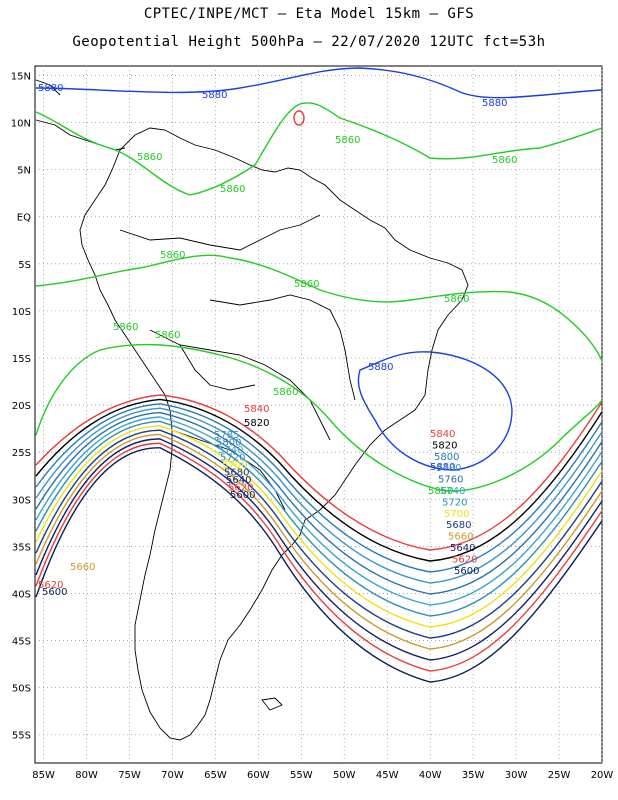 Image resolution: width=618 pixels, height=800 pixels. Describe the element at coordinates (435, 411) in the screenshot. I see `contour-5880-high` at that location.